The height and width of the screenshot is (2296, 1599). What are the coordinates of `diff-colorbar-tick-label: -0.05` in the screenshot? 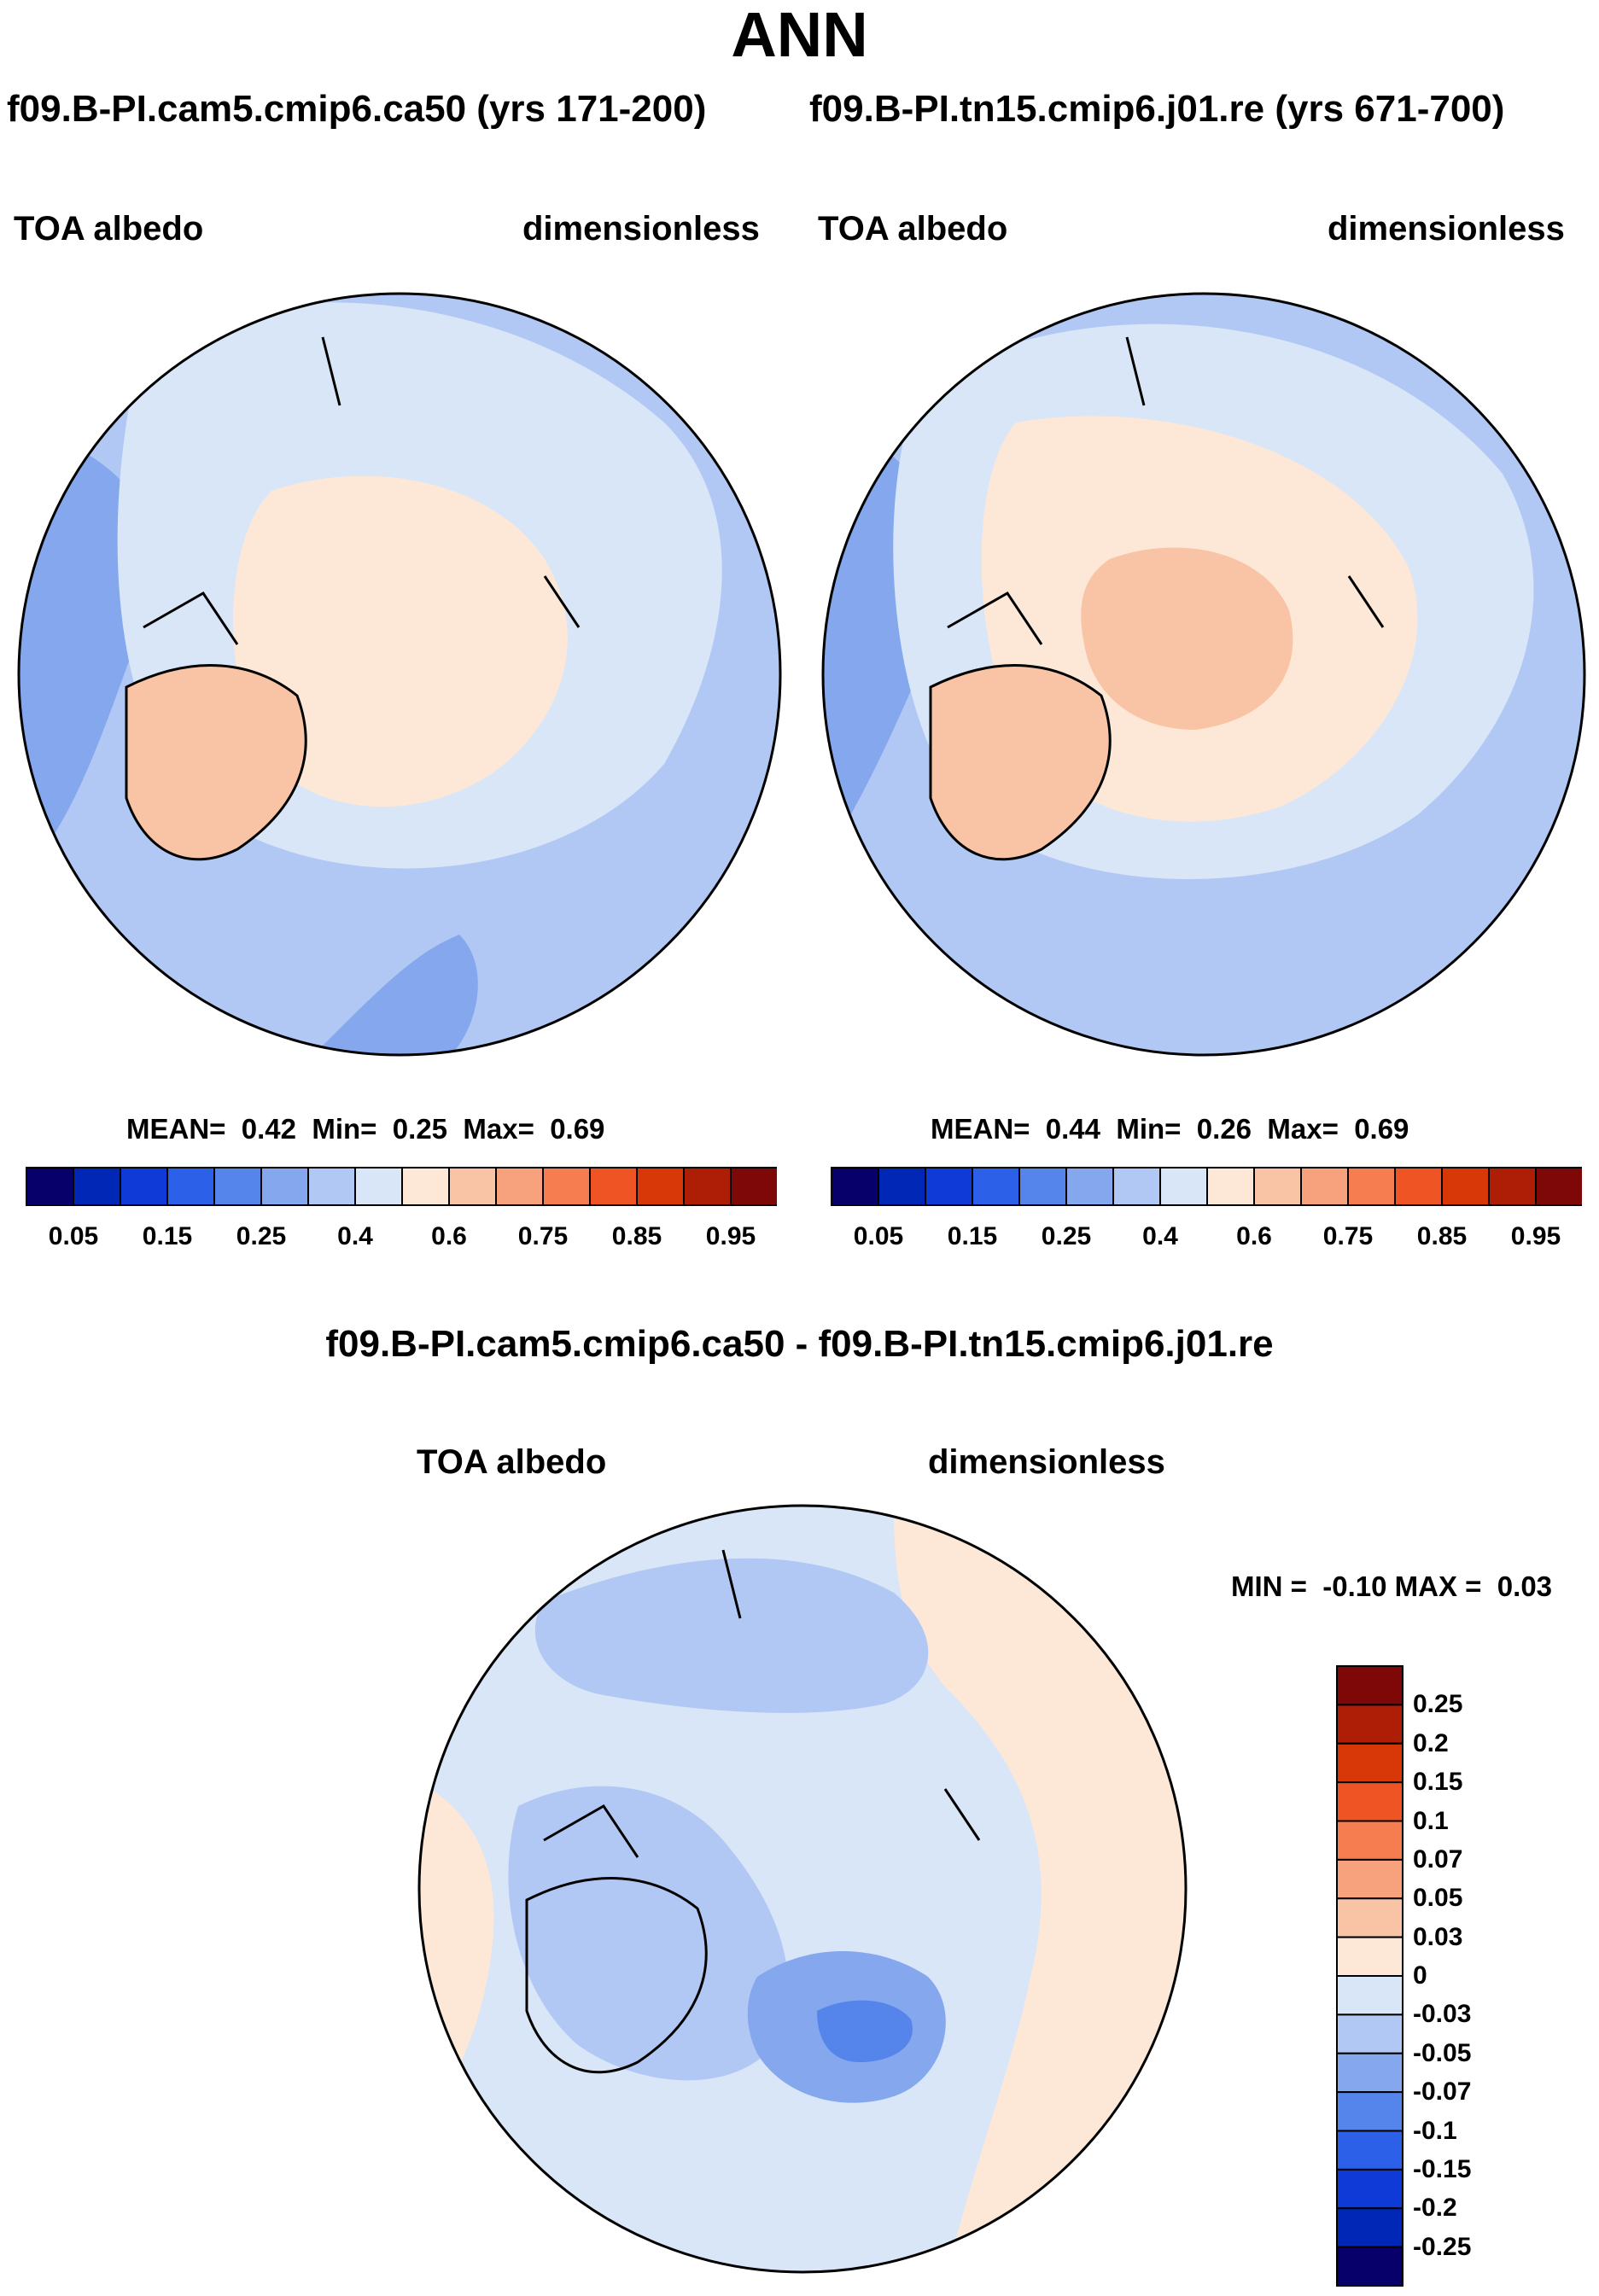 It's located at (1443, 2052).